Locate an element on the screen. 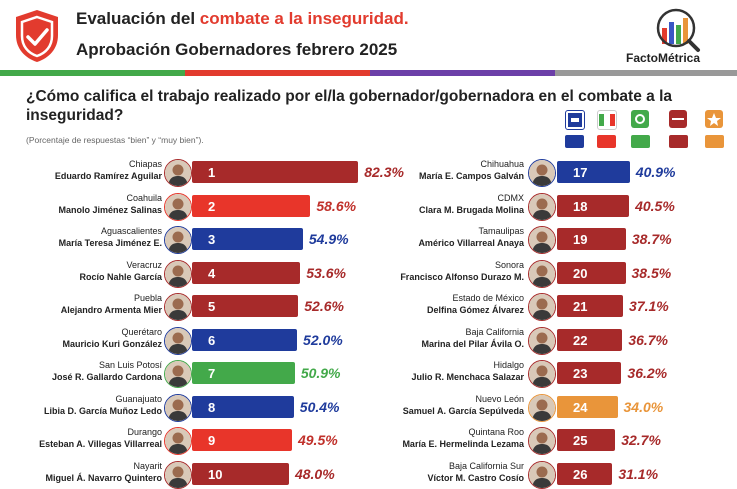 The width and height of the screenshot is (737, 489). rank-number: 5 is located at coordinates (212, 306).